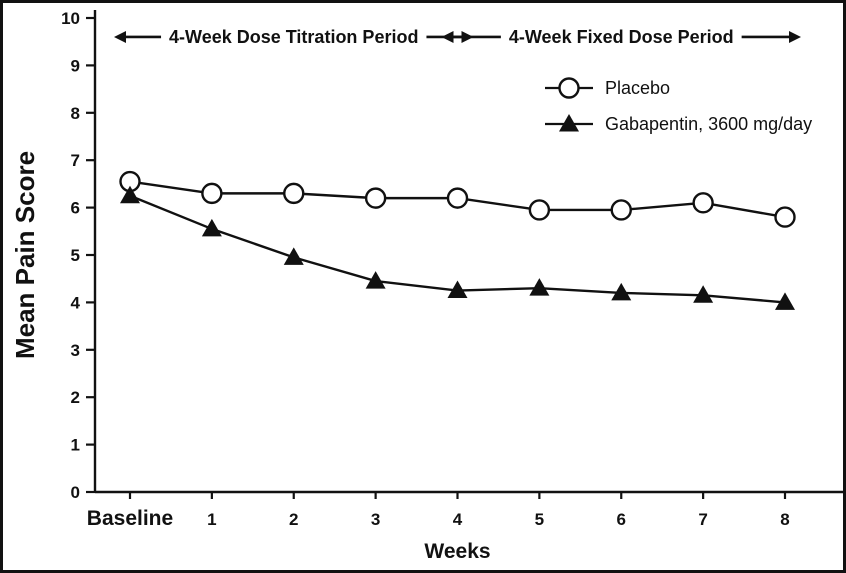  What do you see at coordinates (702, 519) in the screenshot?
I see `x-tick-label: 7` at bounding box center [702, 519].